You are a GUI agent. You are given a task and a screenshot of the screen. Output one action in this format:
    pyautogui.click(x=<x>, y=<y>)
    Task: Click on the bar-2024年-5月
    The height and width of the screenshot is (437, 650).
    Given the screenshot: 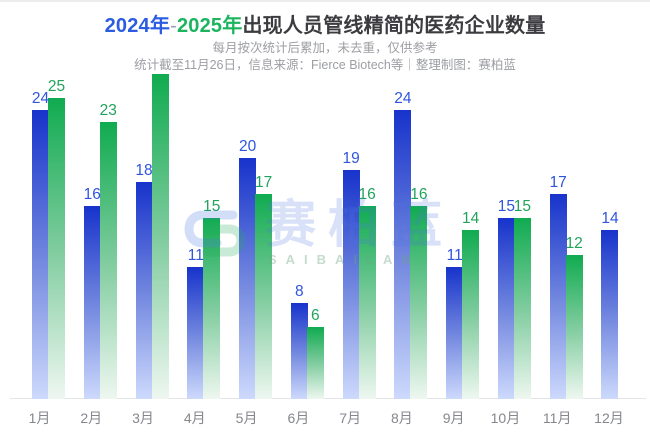 What is the action you would take?
    pyautogui.click(x=248, y=278)
    